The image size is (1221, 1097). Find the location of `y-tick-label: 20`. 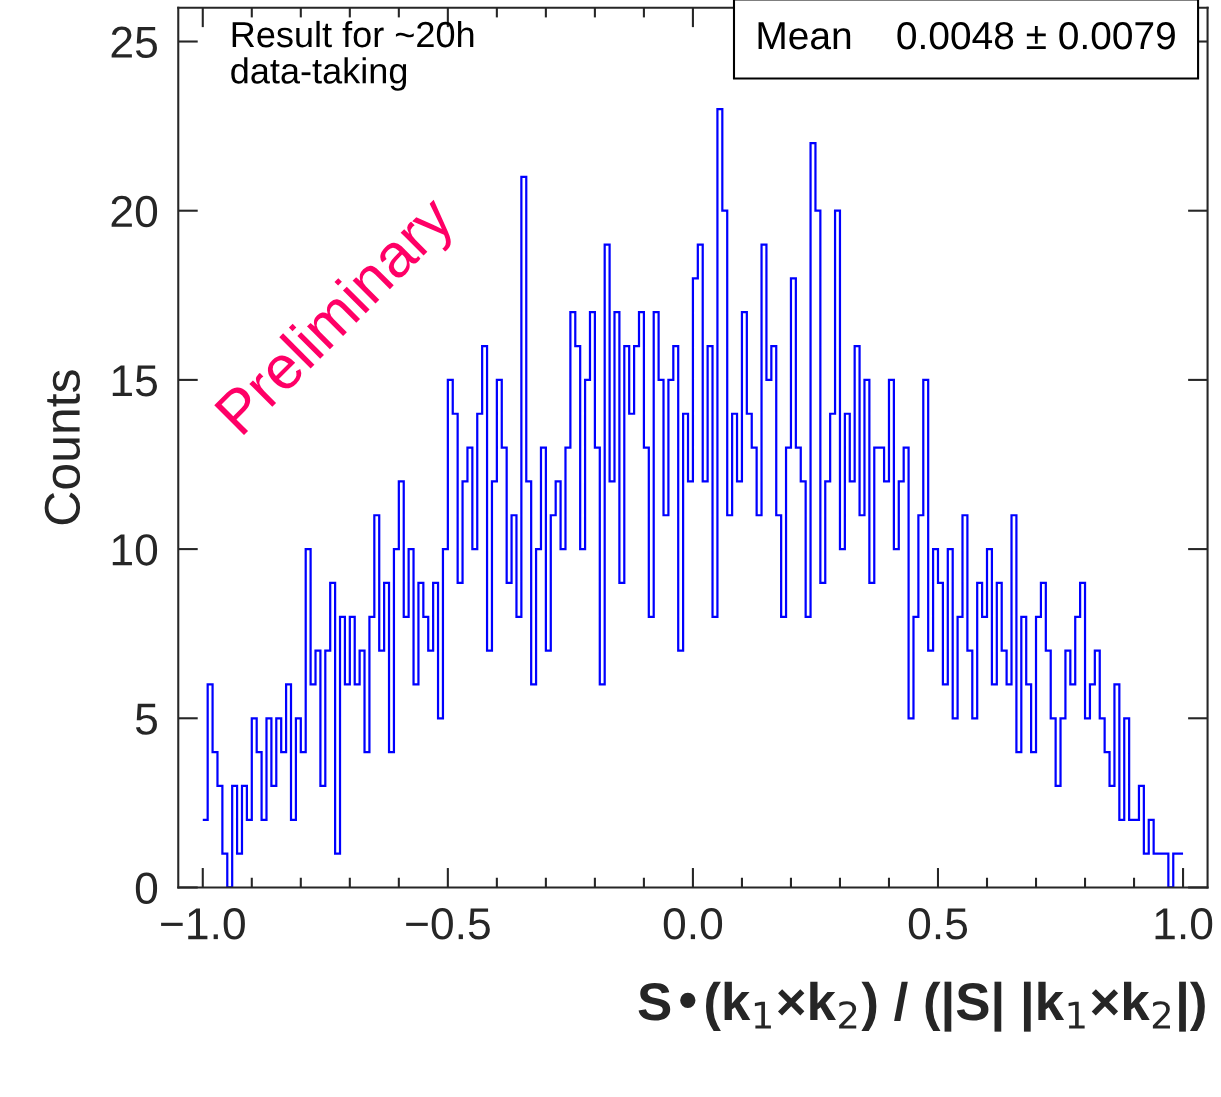

y-tick-label: 20 is located at coordinates (134, 211).